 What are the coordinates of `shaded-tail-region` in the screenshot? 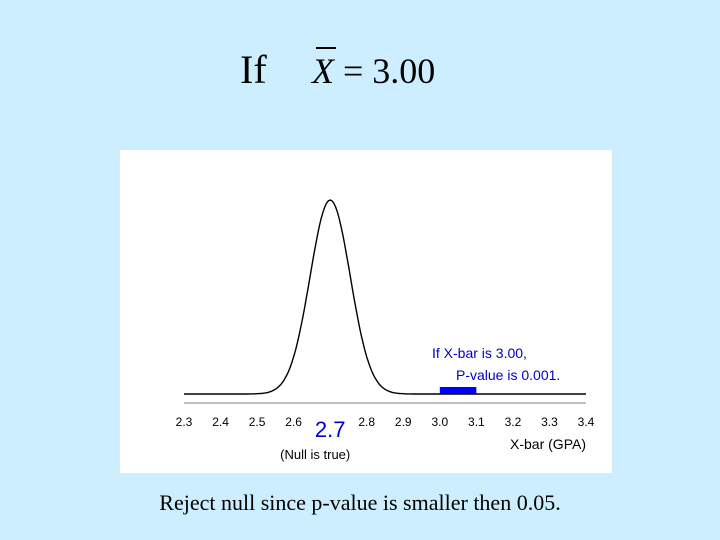 It's located at (458, 390).